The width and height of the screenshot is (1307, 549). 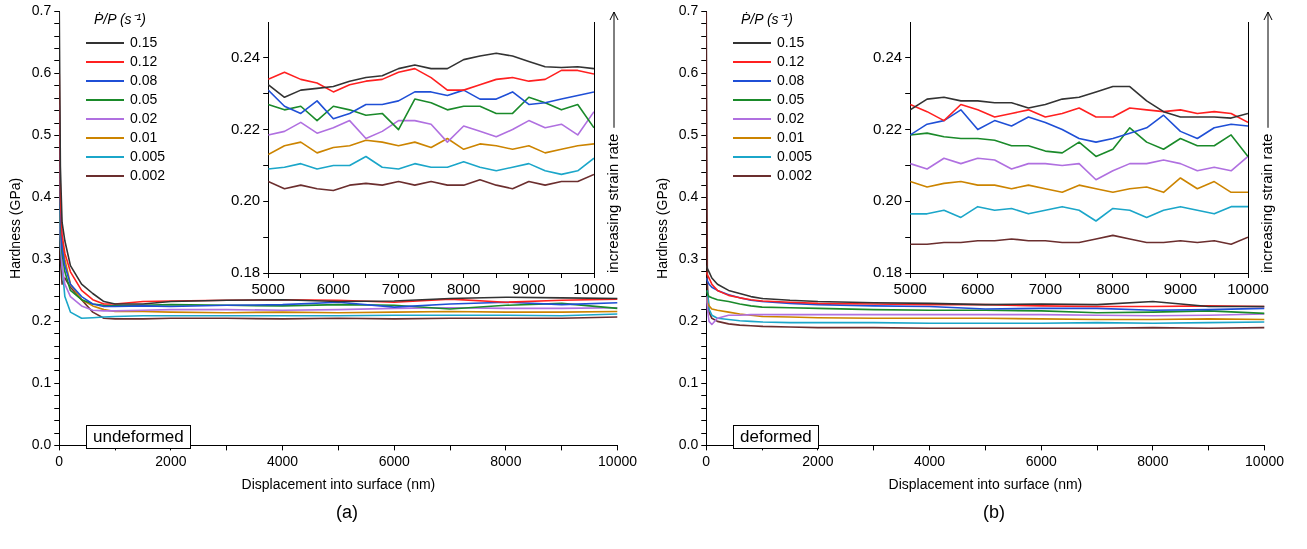 I want to click on annotation: deformed, so click(x=776, y=437).